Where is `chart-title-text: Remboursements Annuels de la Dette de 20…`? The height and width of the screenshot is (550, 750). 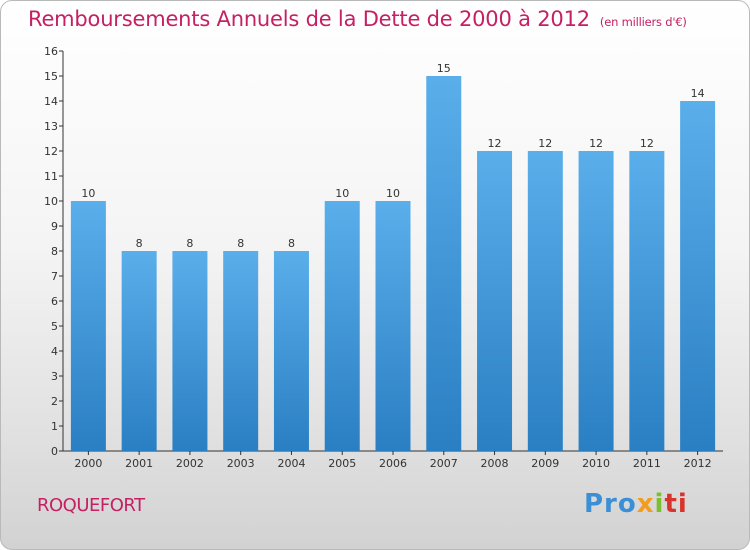 chart-title-text: Remboursements Annuels de la Dette de 20… is located at coordinates (309, 19).